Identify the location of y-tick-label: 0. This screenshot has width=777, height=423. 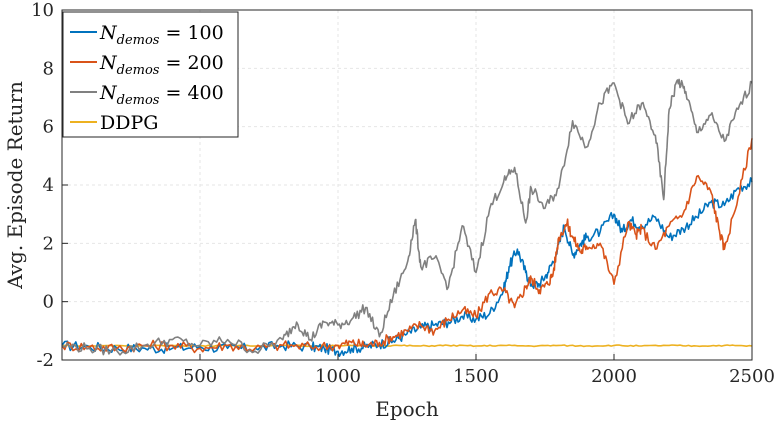
(48, 302).